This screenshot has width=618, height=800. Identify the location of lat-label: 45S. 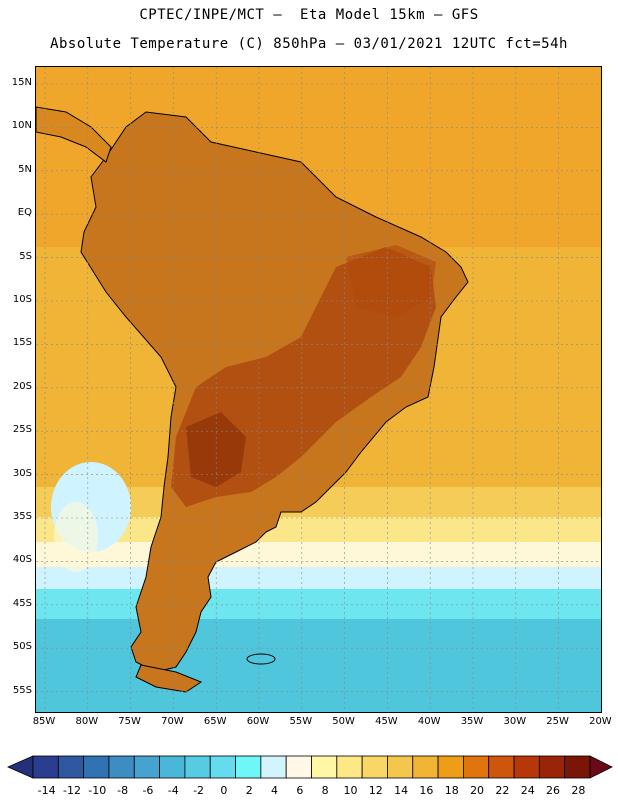
(22, 603).